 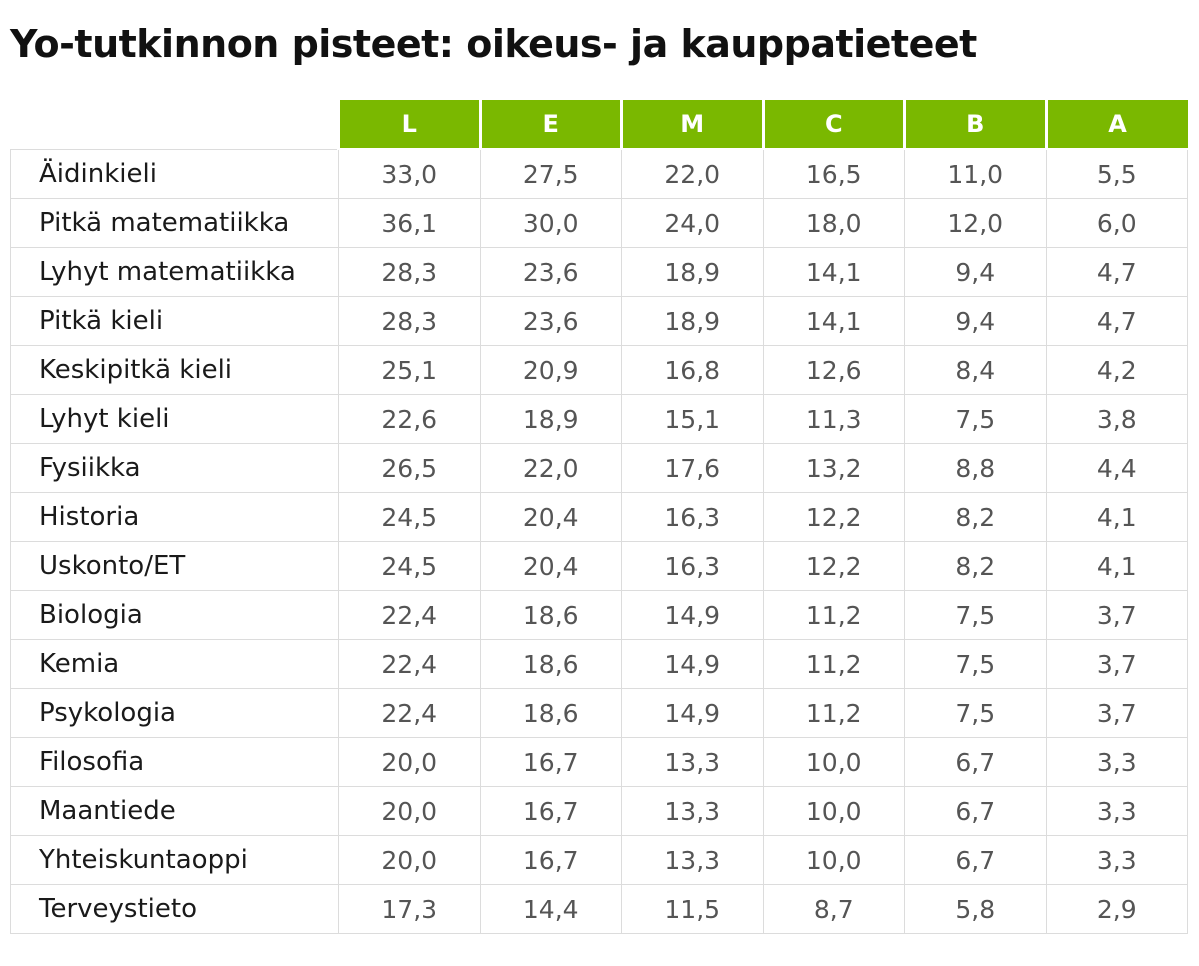 I want to click on table-row: Fysiikka 26,5 22,0 17,6 13,2 8,8 4,4, so click(x=599, y=468).